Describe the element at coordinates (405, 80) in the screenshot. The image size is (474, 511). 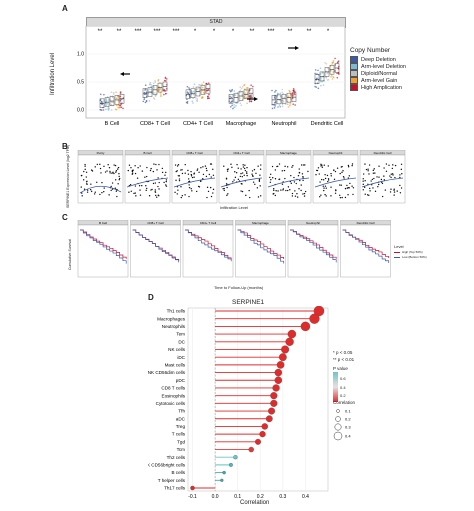
I see `legend-item: Arm-level Gain` at that location.